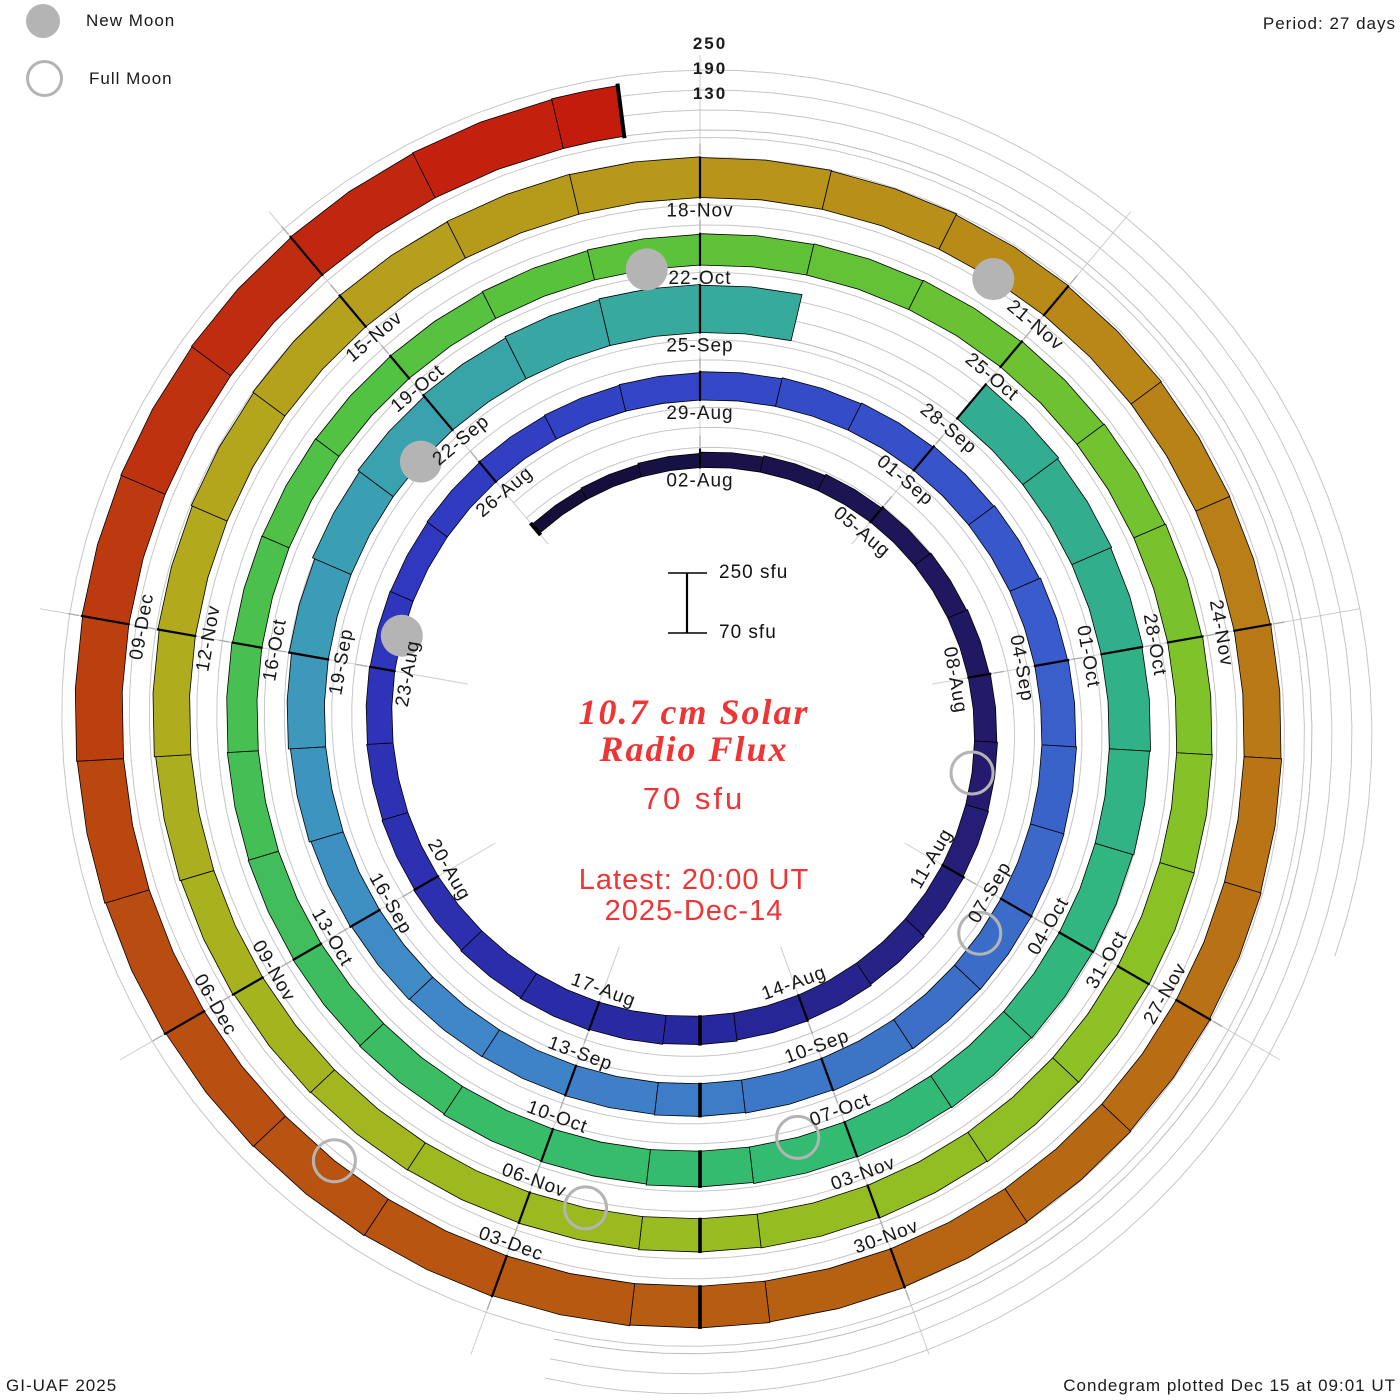  I want to click on legend-full-moon: Full Moon, so click(100, 78).